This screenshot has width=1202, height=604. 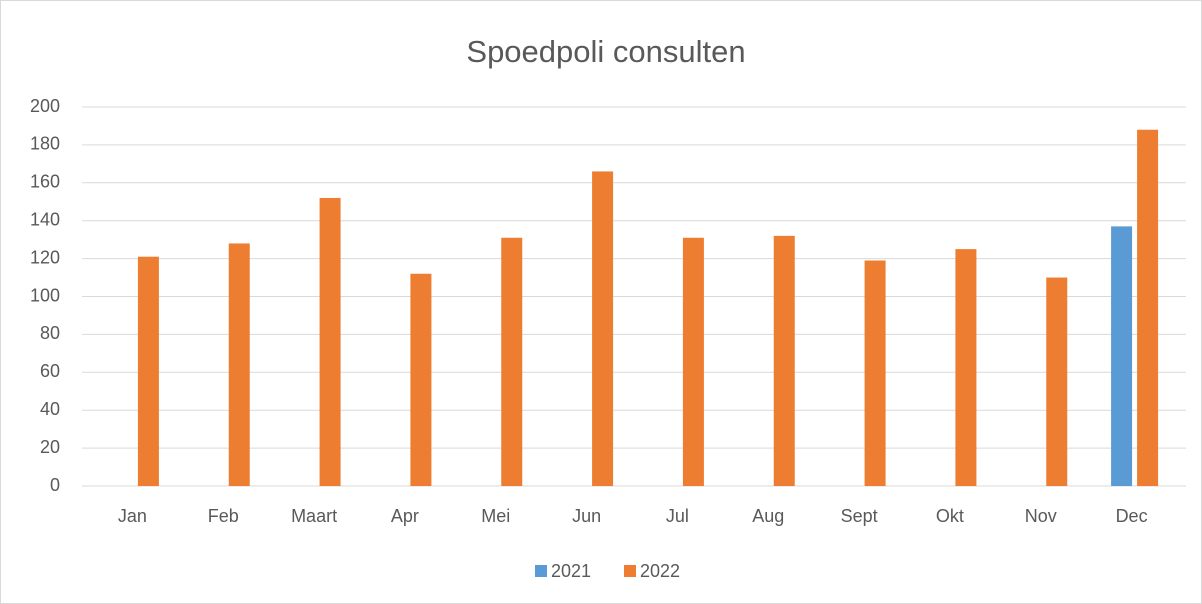 What do you see at coordinates (605, 51) in the screenshot?
I see `chart-title: Spoedpoli consulten` at bounding box center [605, 51].